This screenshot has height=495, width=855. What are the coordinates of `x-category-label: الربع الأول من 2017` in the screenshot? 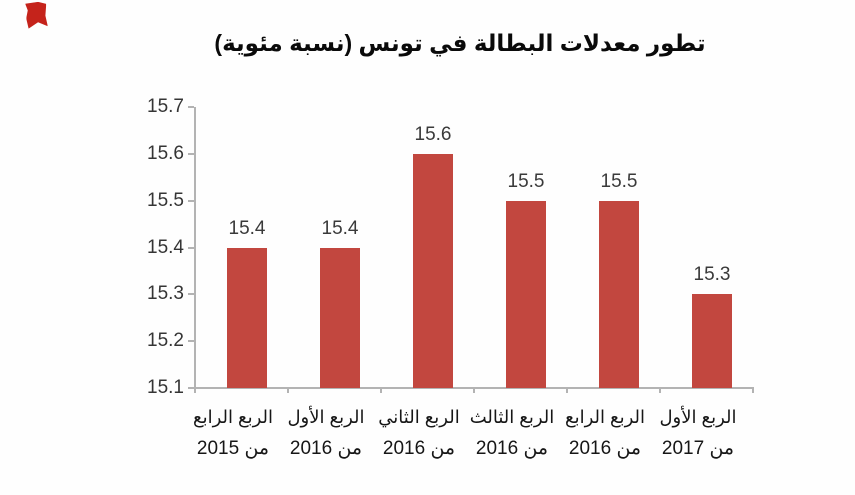 It's located at (698, 433).